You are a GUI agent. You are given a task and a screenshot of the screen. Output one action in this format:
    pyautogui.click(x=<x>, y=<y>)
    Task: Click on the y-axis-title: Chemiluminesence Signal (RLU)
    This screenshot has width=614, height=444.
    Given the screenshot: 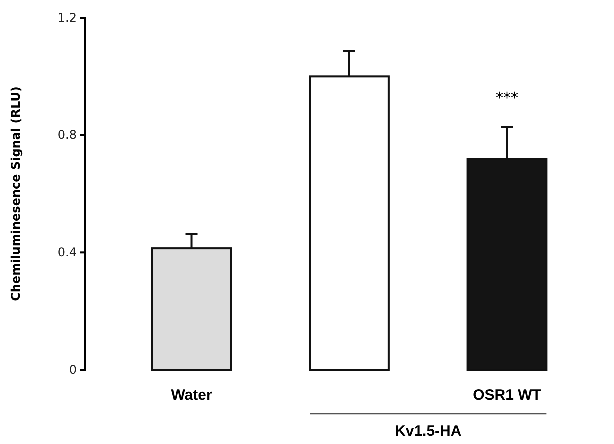 What is the action you would take?
    pyautogui.click(x=16, y=194)
    